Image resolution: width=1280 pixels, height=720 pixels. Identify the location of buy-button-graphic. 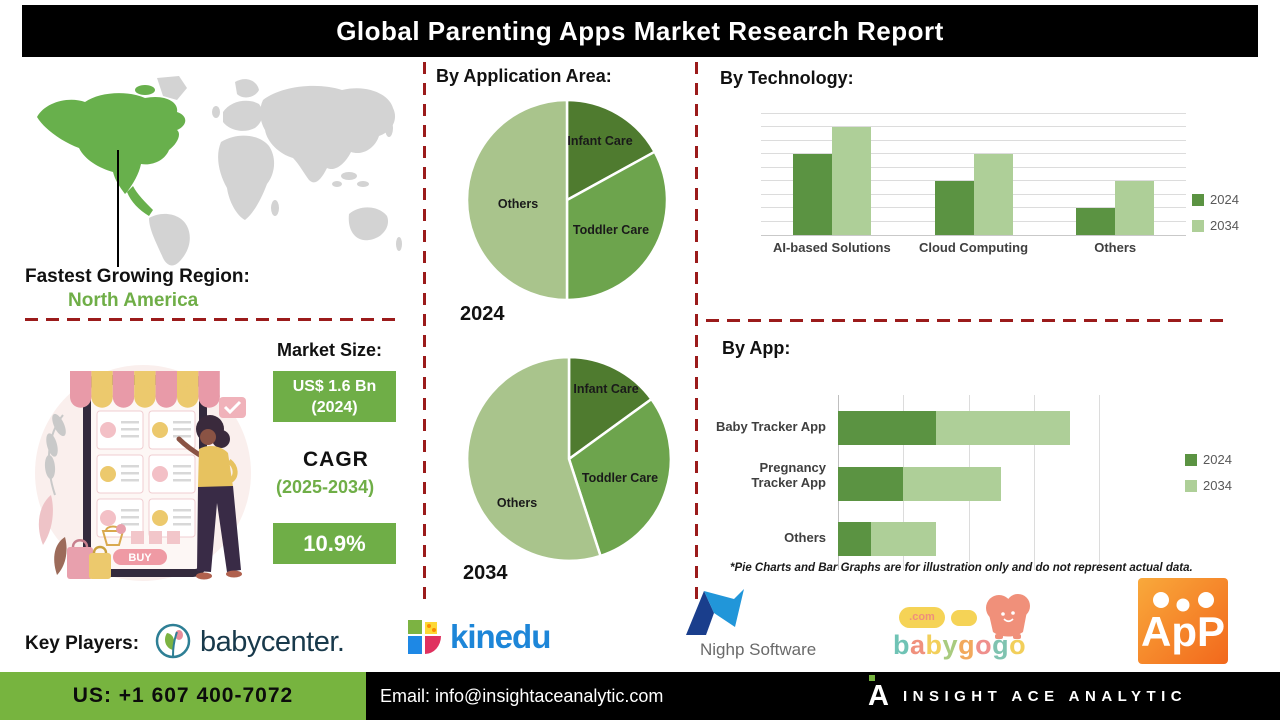
(140, 557).